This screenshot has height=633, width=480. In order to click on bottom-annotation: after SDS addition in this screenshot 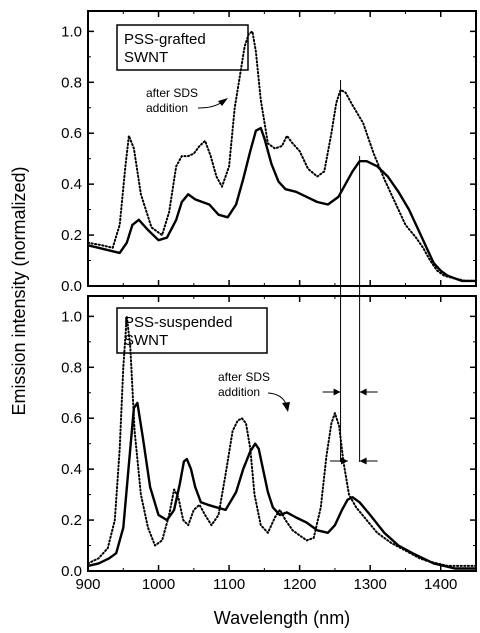, I will do `click(254, 391)`.